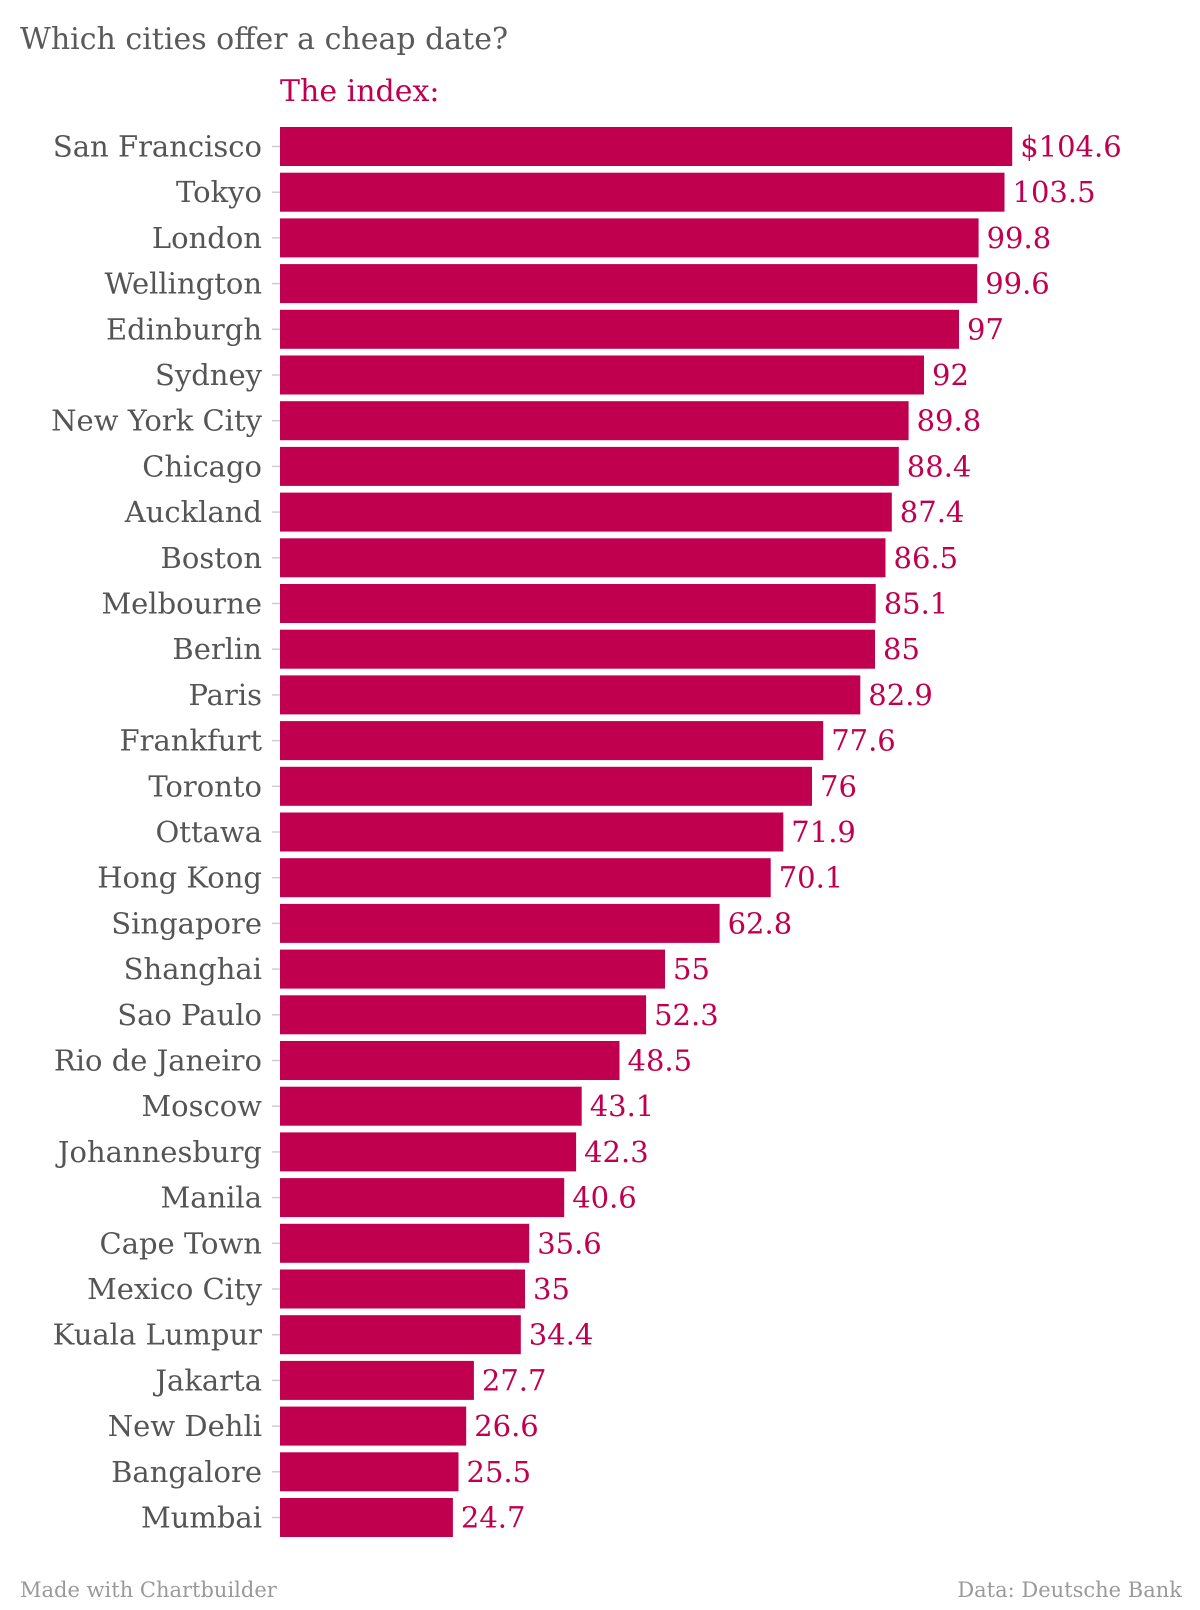 The width and height of the screenshot is (1200, 1610). I want to click on value-label: 97, so click(985, 329).